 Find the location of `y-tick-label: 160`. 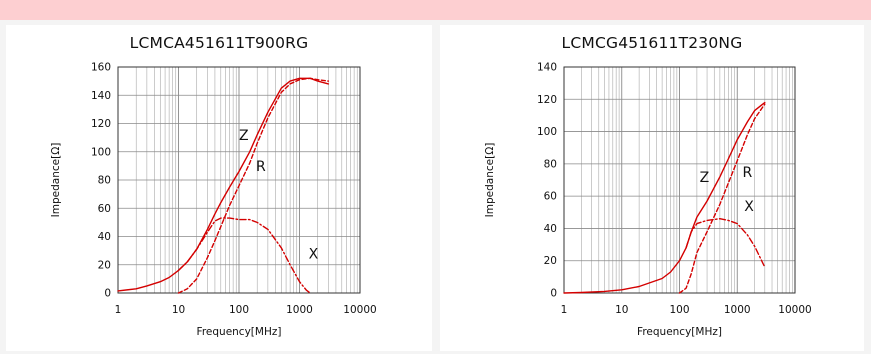

y-tick-label: 160 is located at coordinates (101, 68).